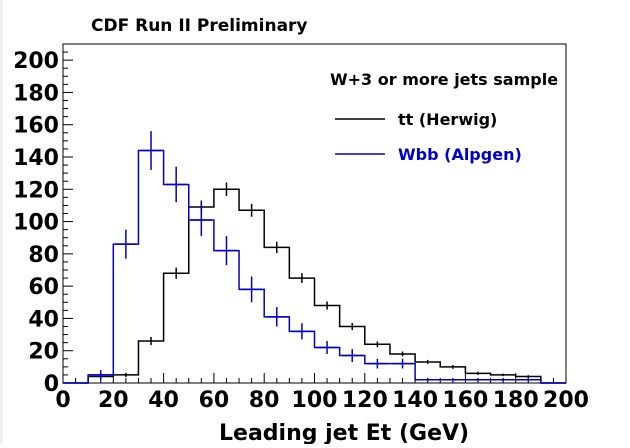 This screenshot has height=448, width=630. What do you see at coordinates (344, 432) in the screenshot?
I see `x-axis-label: Leading jet Et (GeV)` at bounding box center [344, 432].